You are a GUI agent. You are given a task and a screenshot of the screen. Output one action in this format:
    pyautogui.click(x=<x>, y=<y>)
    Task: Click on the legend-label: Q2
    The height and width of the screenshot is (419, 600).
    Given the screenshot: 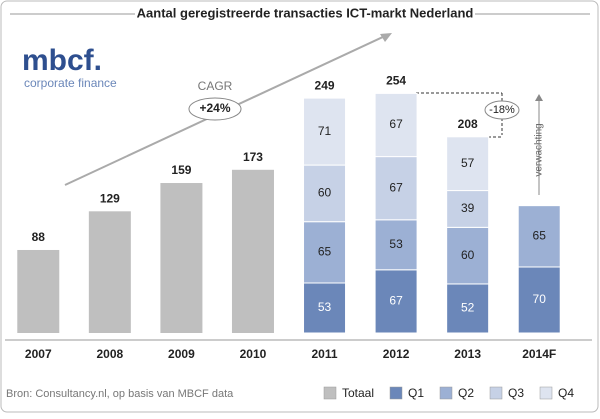 What is the action you would take?
    pyautogui.click(x=466, y=393)
    